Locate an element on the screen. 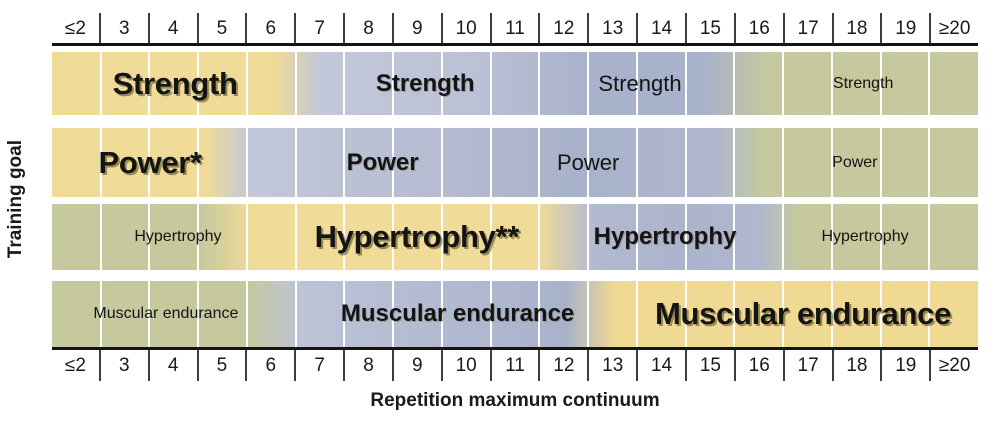  tick-bottom-7: 7 is located at coordinates (318, 365).